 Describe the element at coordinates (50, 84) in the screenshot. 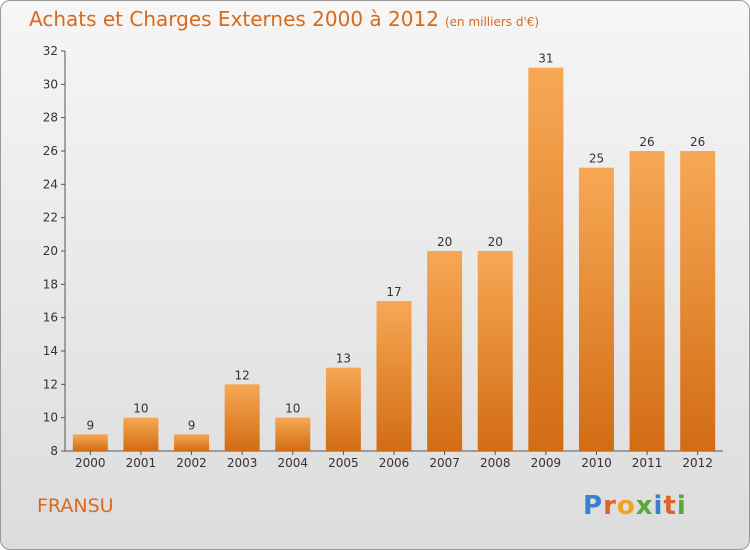

I see `y-tick-label: 30` at that location.